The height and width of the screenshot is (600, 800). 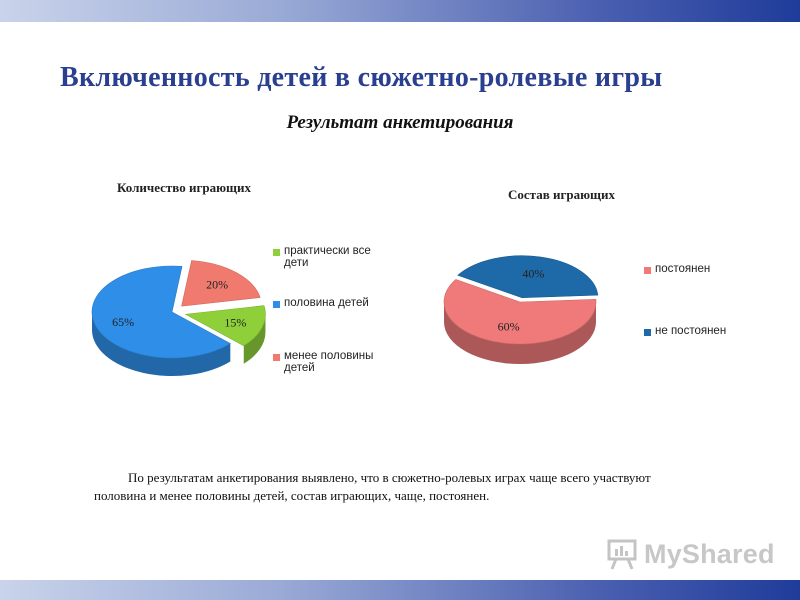 I want to click on myshared-logo: MyShared, so click(x=690, y=554).